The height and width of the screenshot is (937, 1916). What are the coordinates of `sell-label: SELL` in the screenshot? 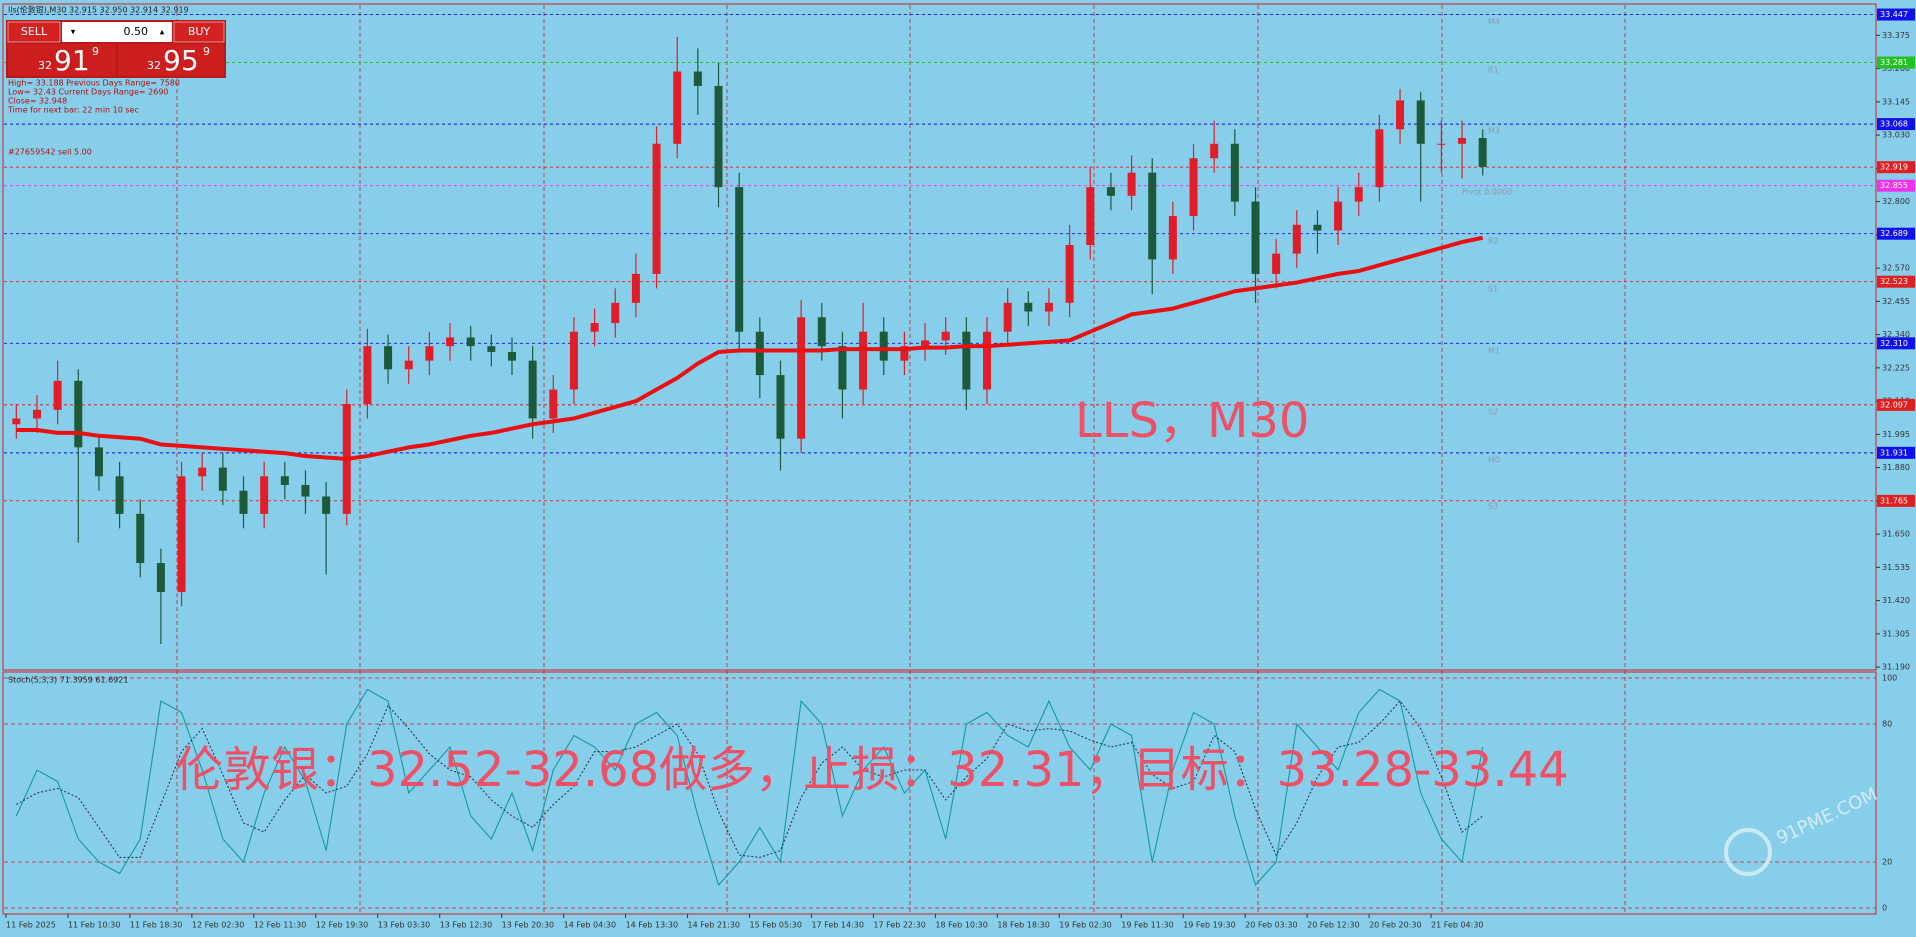 It's located at (34, 31).